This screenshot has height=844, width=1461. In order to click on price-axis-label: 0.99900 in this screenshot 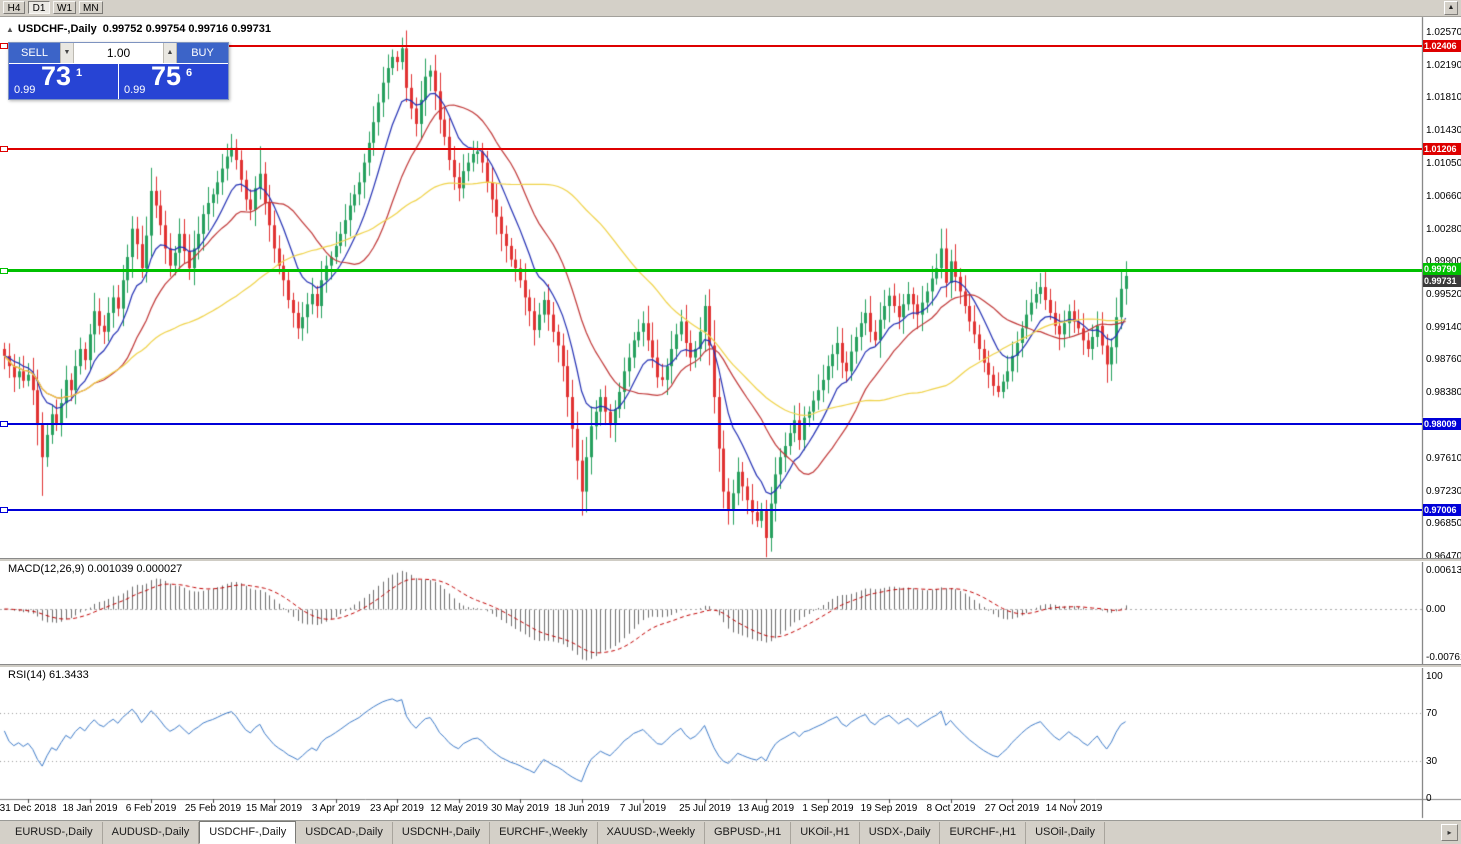, I will do `click(1443, 261)`.